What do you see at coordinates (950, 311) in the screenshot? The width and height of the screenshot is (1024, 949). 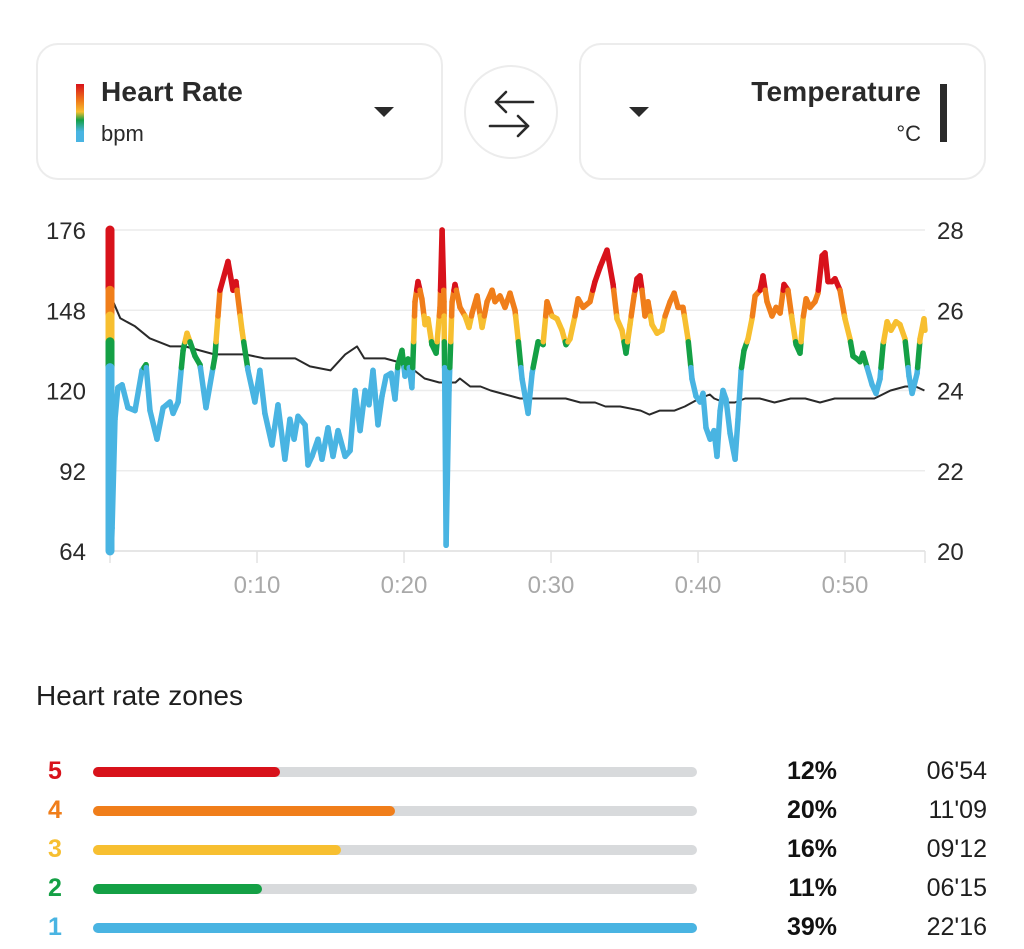 I see `y-tick-label-right: 26` at bounding box center [950, 311].